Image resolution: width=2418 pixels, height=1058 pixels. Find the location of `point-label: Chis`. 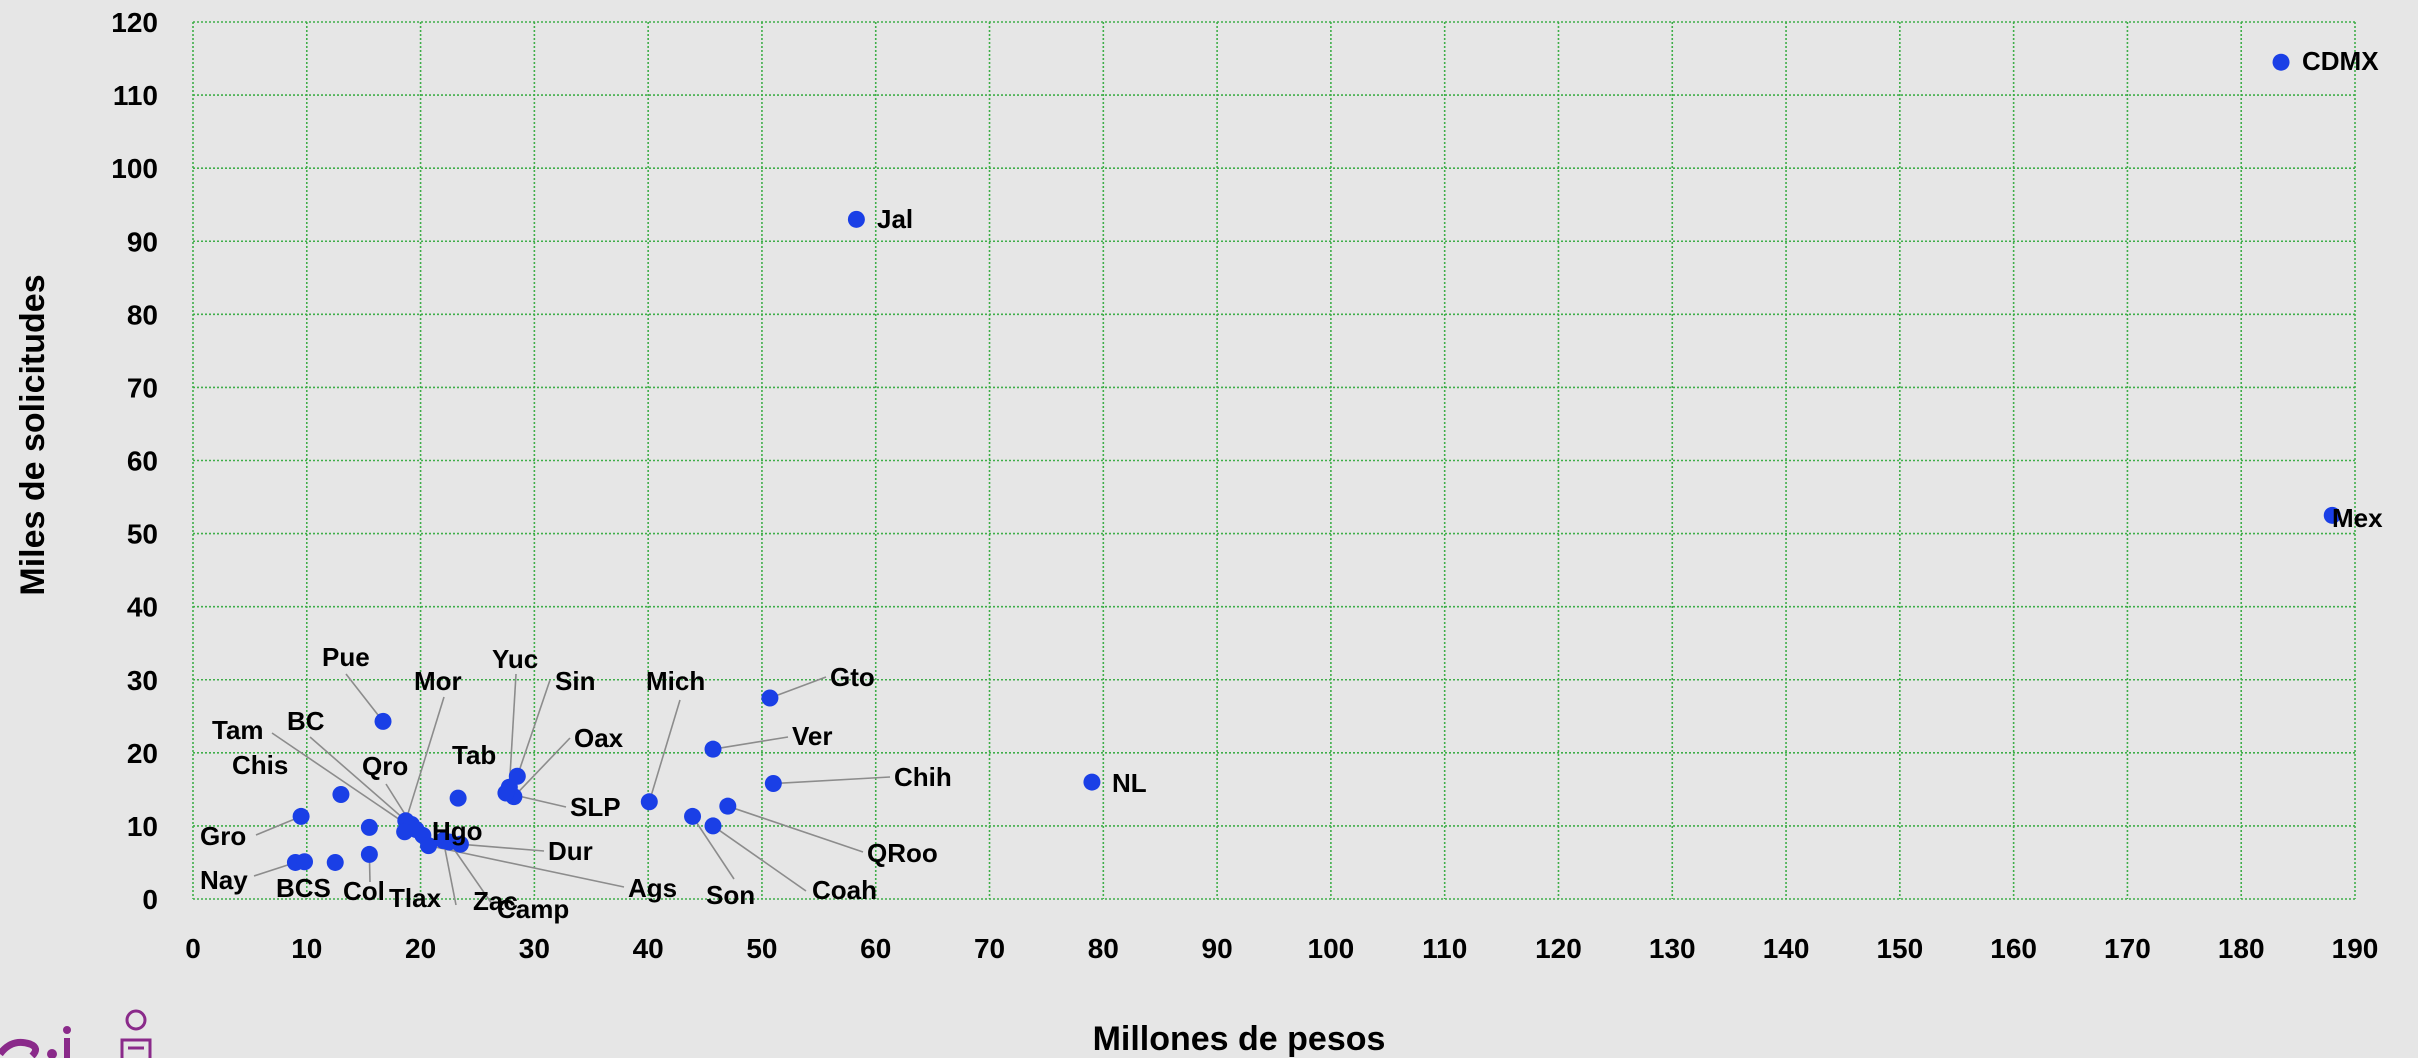

point-label: Chis is located at coordinates (260, 765).